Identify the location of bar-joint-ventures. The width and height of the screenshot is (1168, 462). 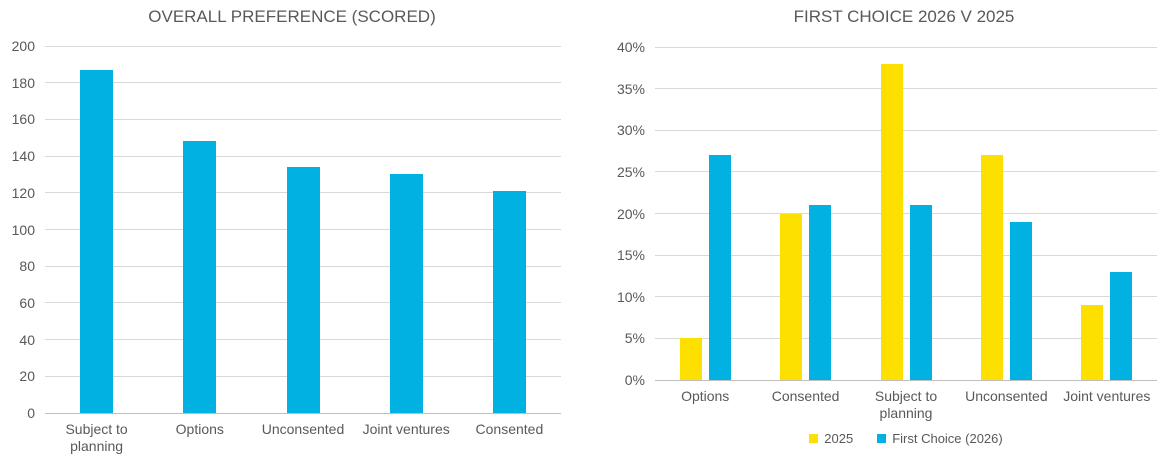
(406, 293).